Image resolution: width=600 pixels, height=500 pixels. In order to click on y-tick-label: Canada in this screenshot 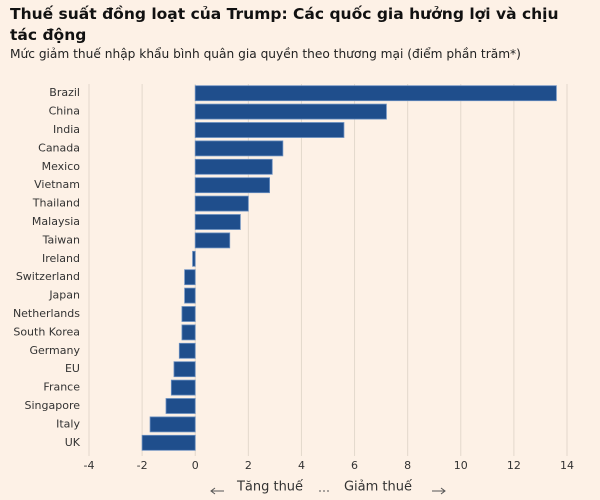, I will do `click(59, 147)`.